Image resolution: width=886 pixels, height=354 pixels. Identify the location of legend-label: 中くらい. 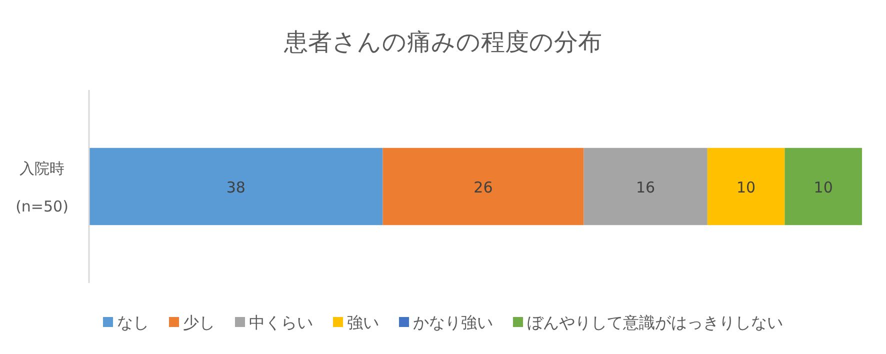
(281, 322).